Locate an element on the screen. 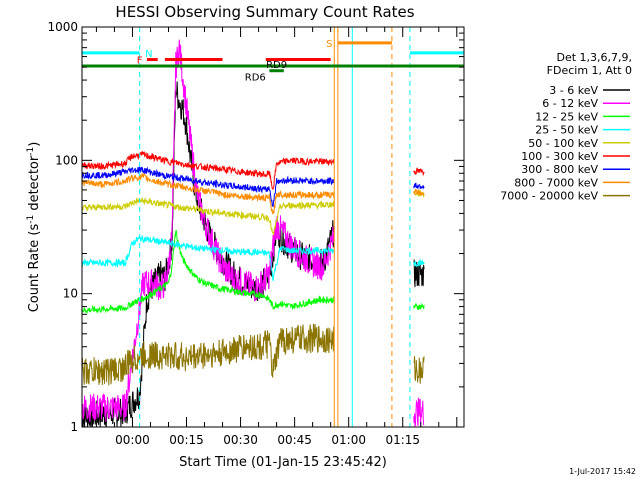 This screenshot has width=640, height=480. footer-date: 1-Jul-2017 15:42 is located at coordinates (602, 471).